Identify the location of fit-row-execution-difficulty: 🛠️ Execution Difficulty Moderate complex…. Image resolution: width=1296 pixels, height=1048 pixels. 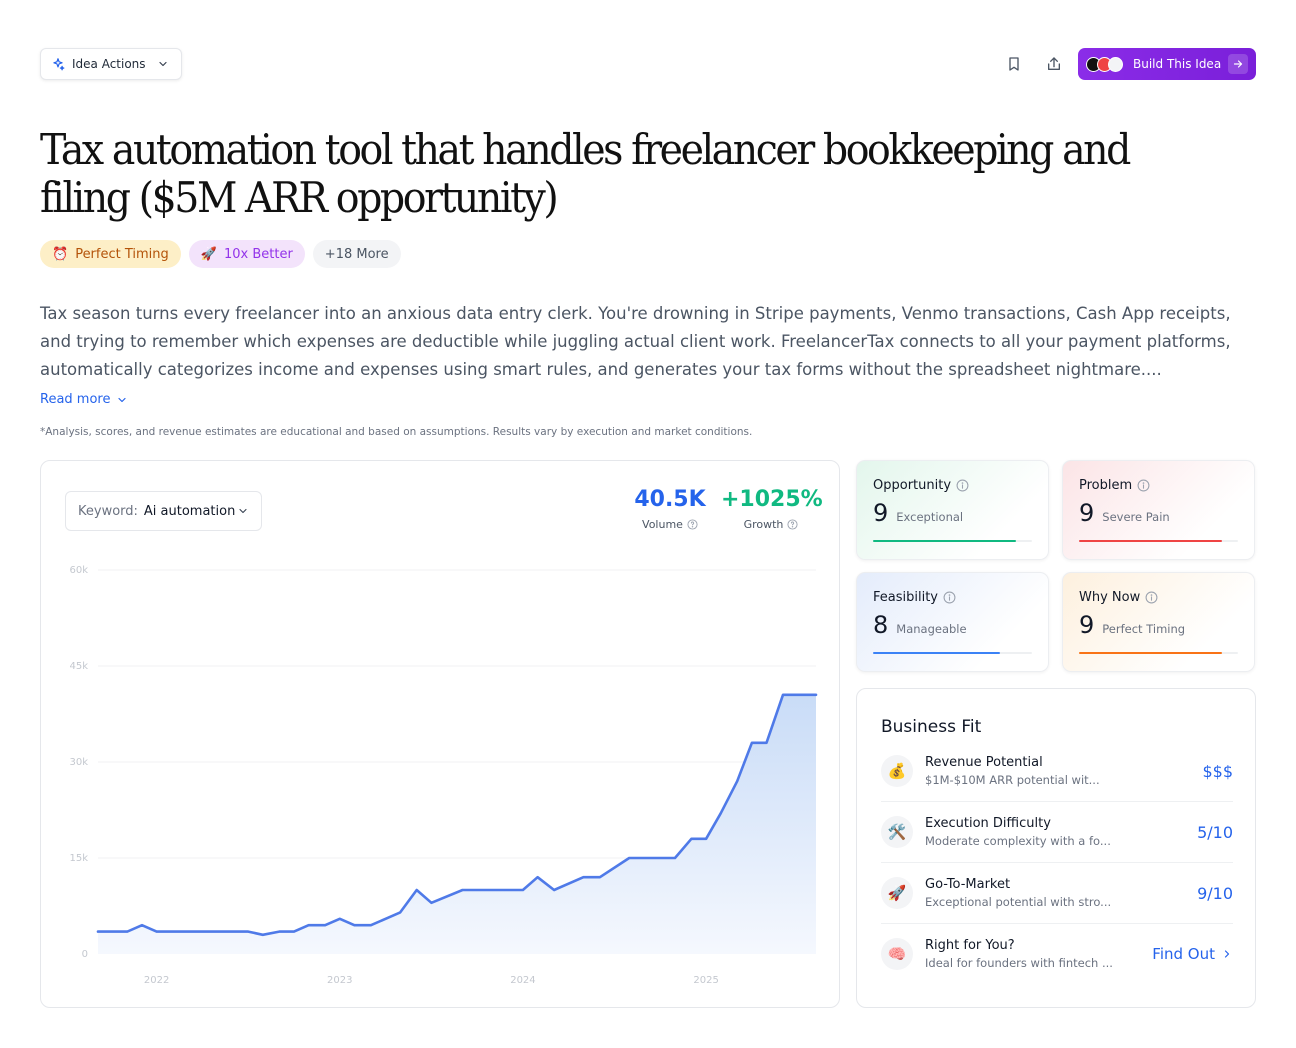
(1057, 832).